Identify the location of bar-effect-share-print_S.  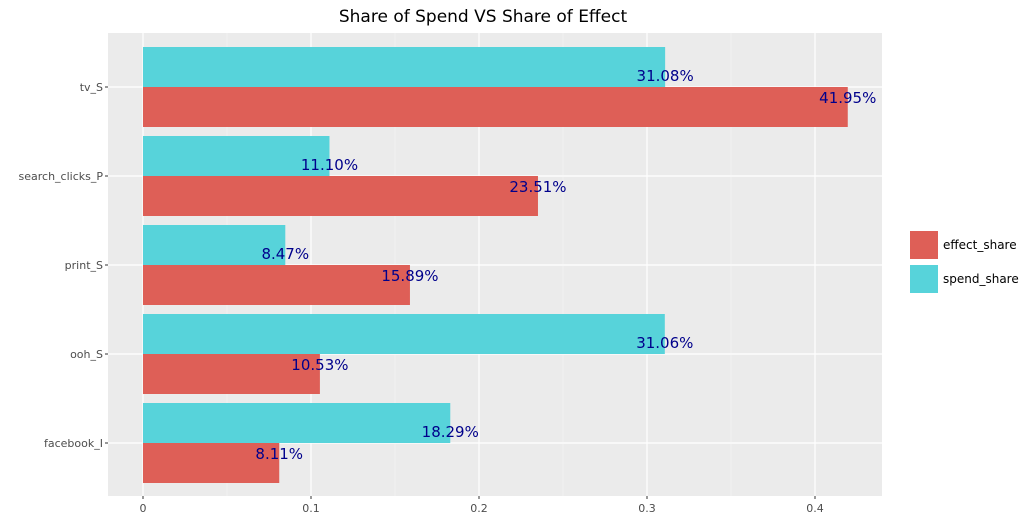
(276, 285).